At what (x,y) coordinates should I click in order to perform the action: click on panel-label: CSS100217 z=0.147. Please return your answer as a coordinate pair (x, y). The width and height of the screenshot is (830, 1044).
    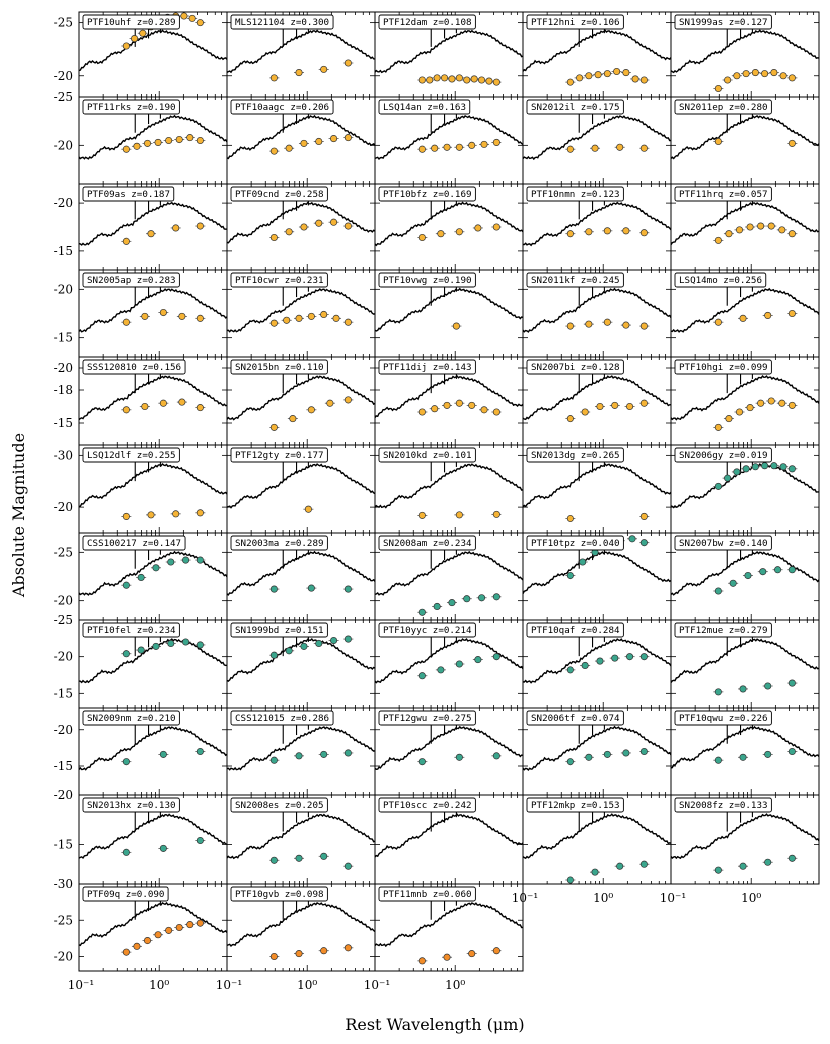
    Looking at the image, I should click on (134, 543).